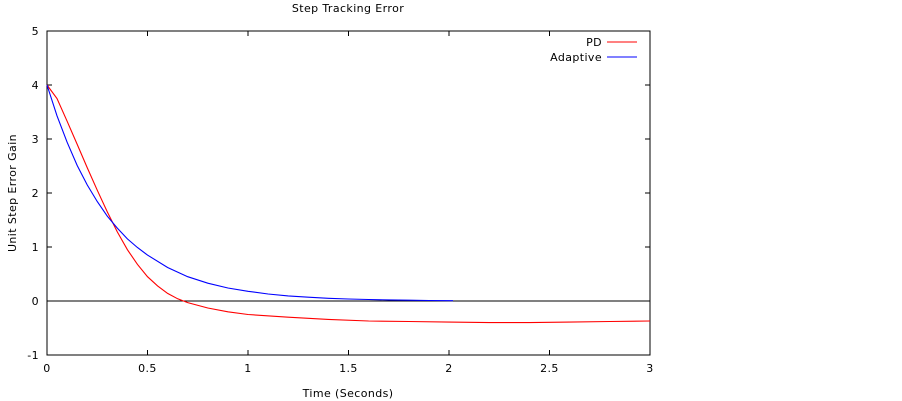  Describe the element at coordinates (576, 57) in the screenshot. I see `legend-label-adaptive: Adaptive` at that location.